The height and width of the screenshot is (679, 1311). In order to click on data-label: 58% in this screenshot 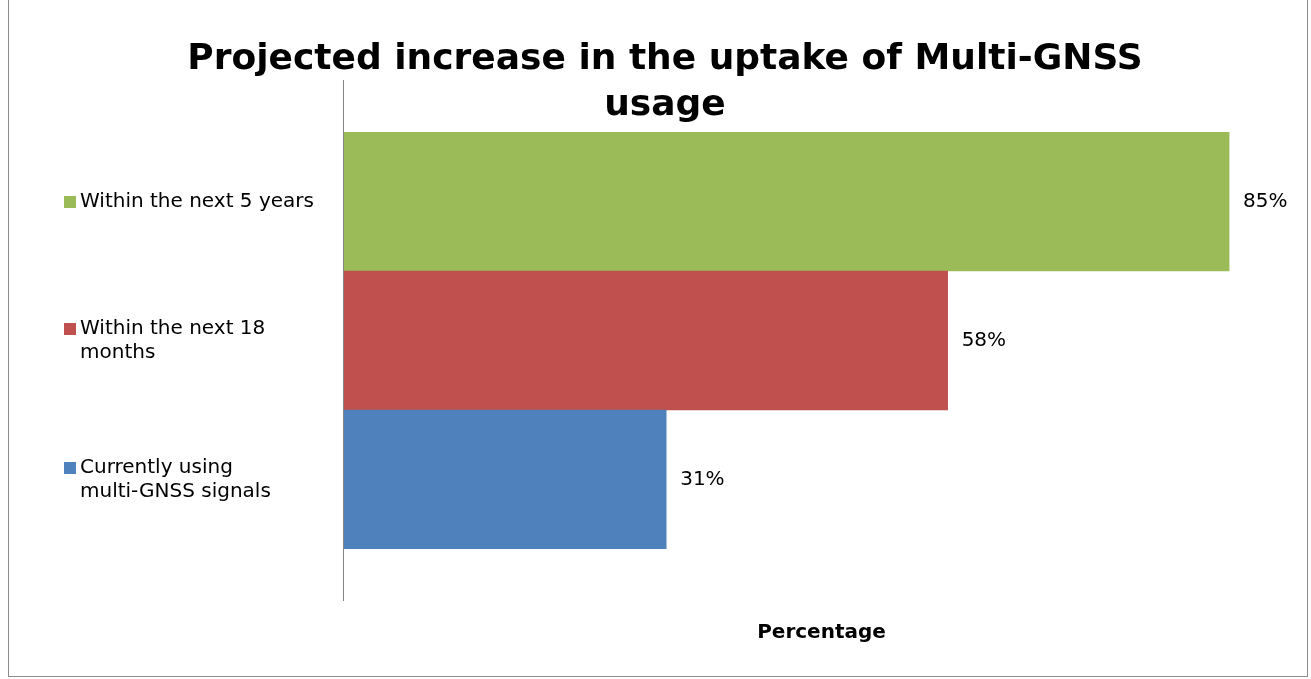, I will do `click(984, 338)`.